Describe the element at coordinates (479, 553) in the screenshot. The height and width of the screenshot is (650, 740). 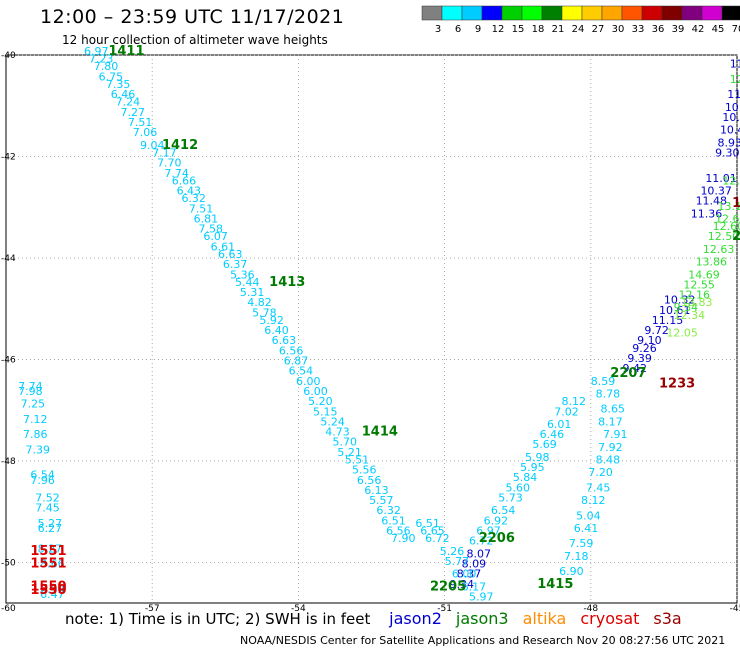
I see `swh-reading: 8.07` at that location.